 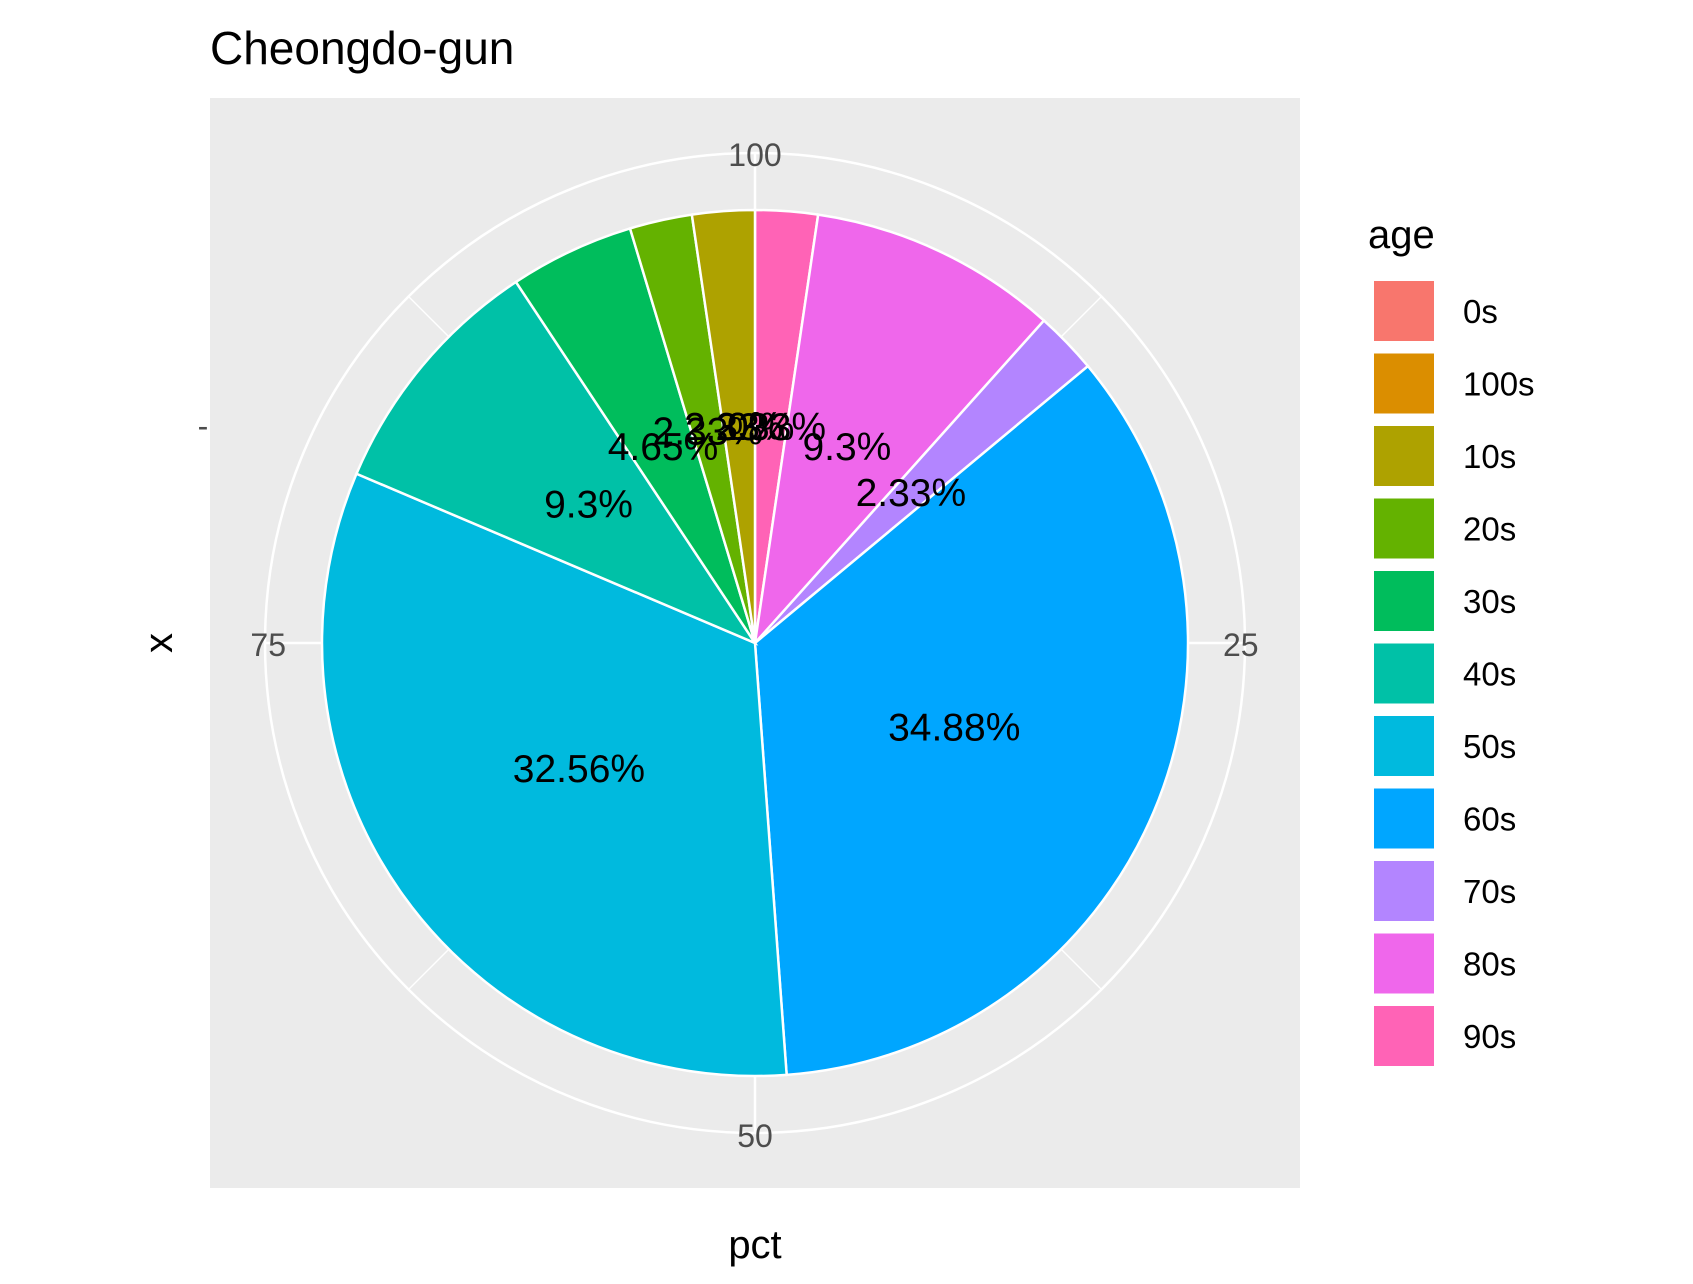 What do you see at coordinates (899, 430) in the screenshot?
I see `pie-slice-80s` at bounding box center [899, 430].